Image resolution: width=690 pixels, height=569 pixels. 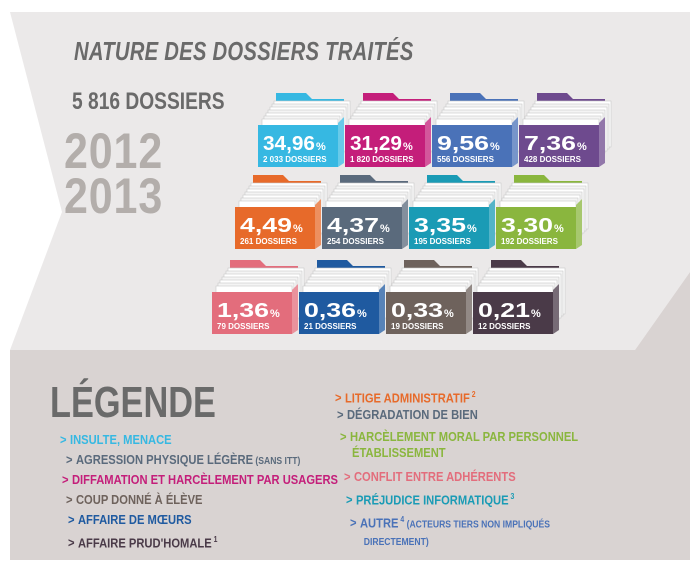 What do you see at coordinates (407, 415) in the screenshot?
I see `legend-item: > DÉGRADATION DE BIEN` at bounding box center [407, 415].